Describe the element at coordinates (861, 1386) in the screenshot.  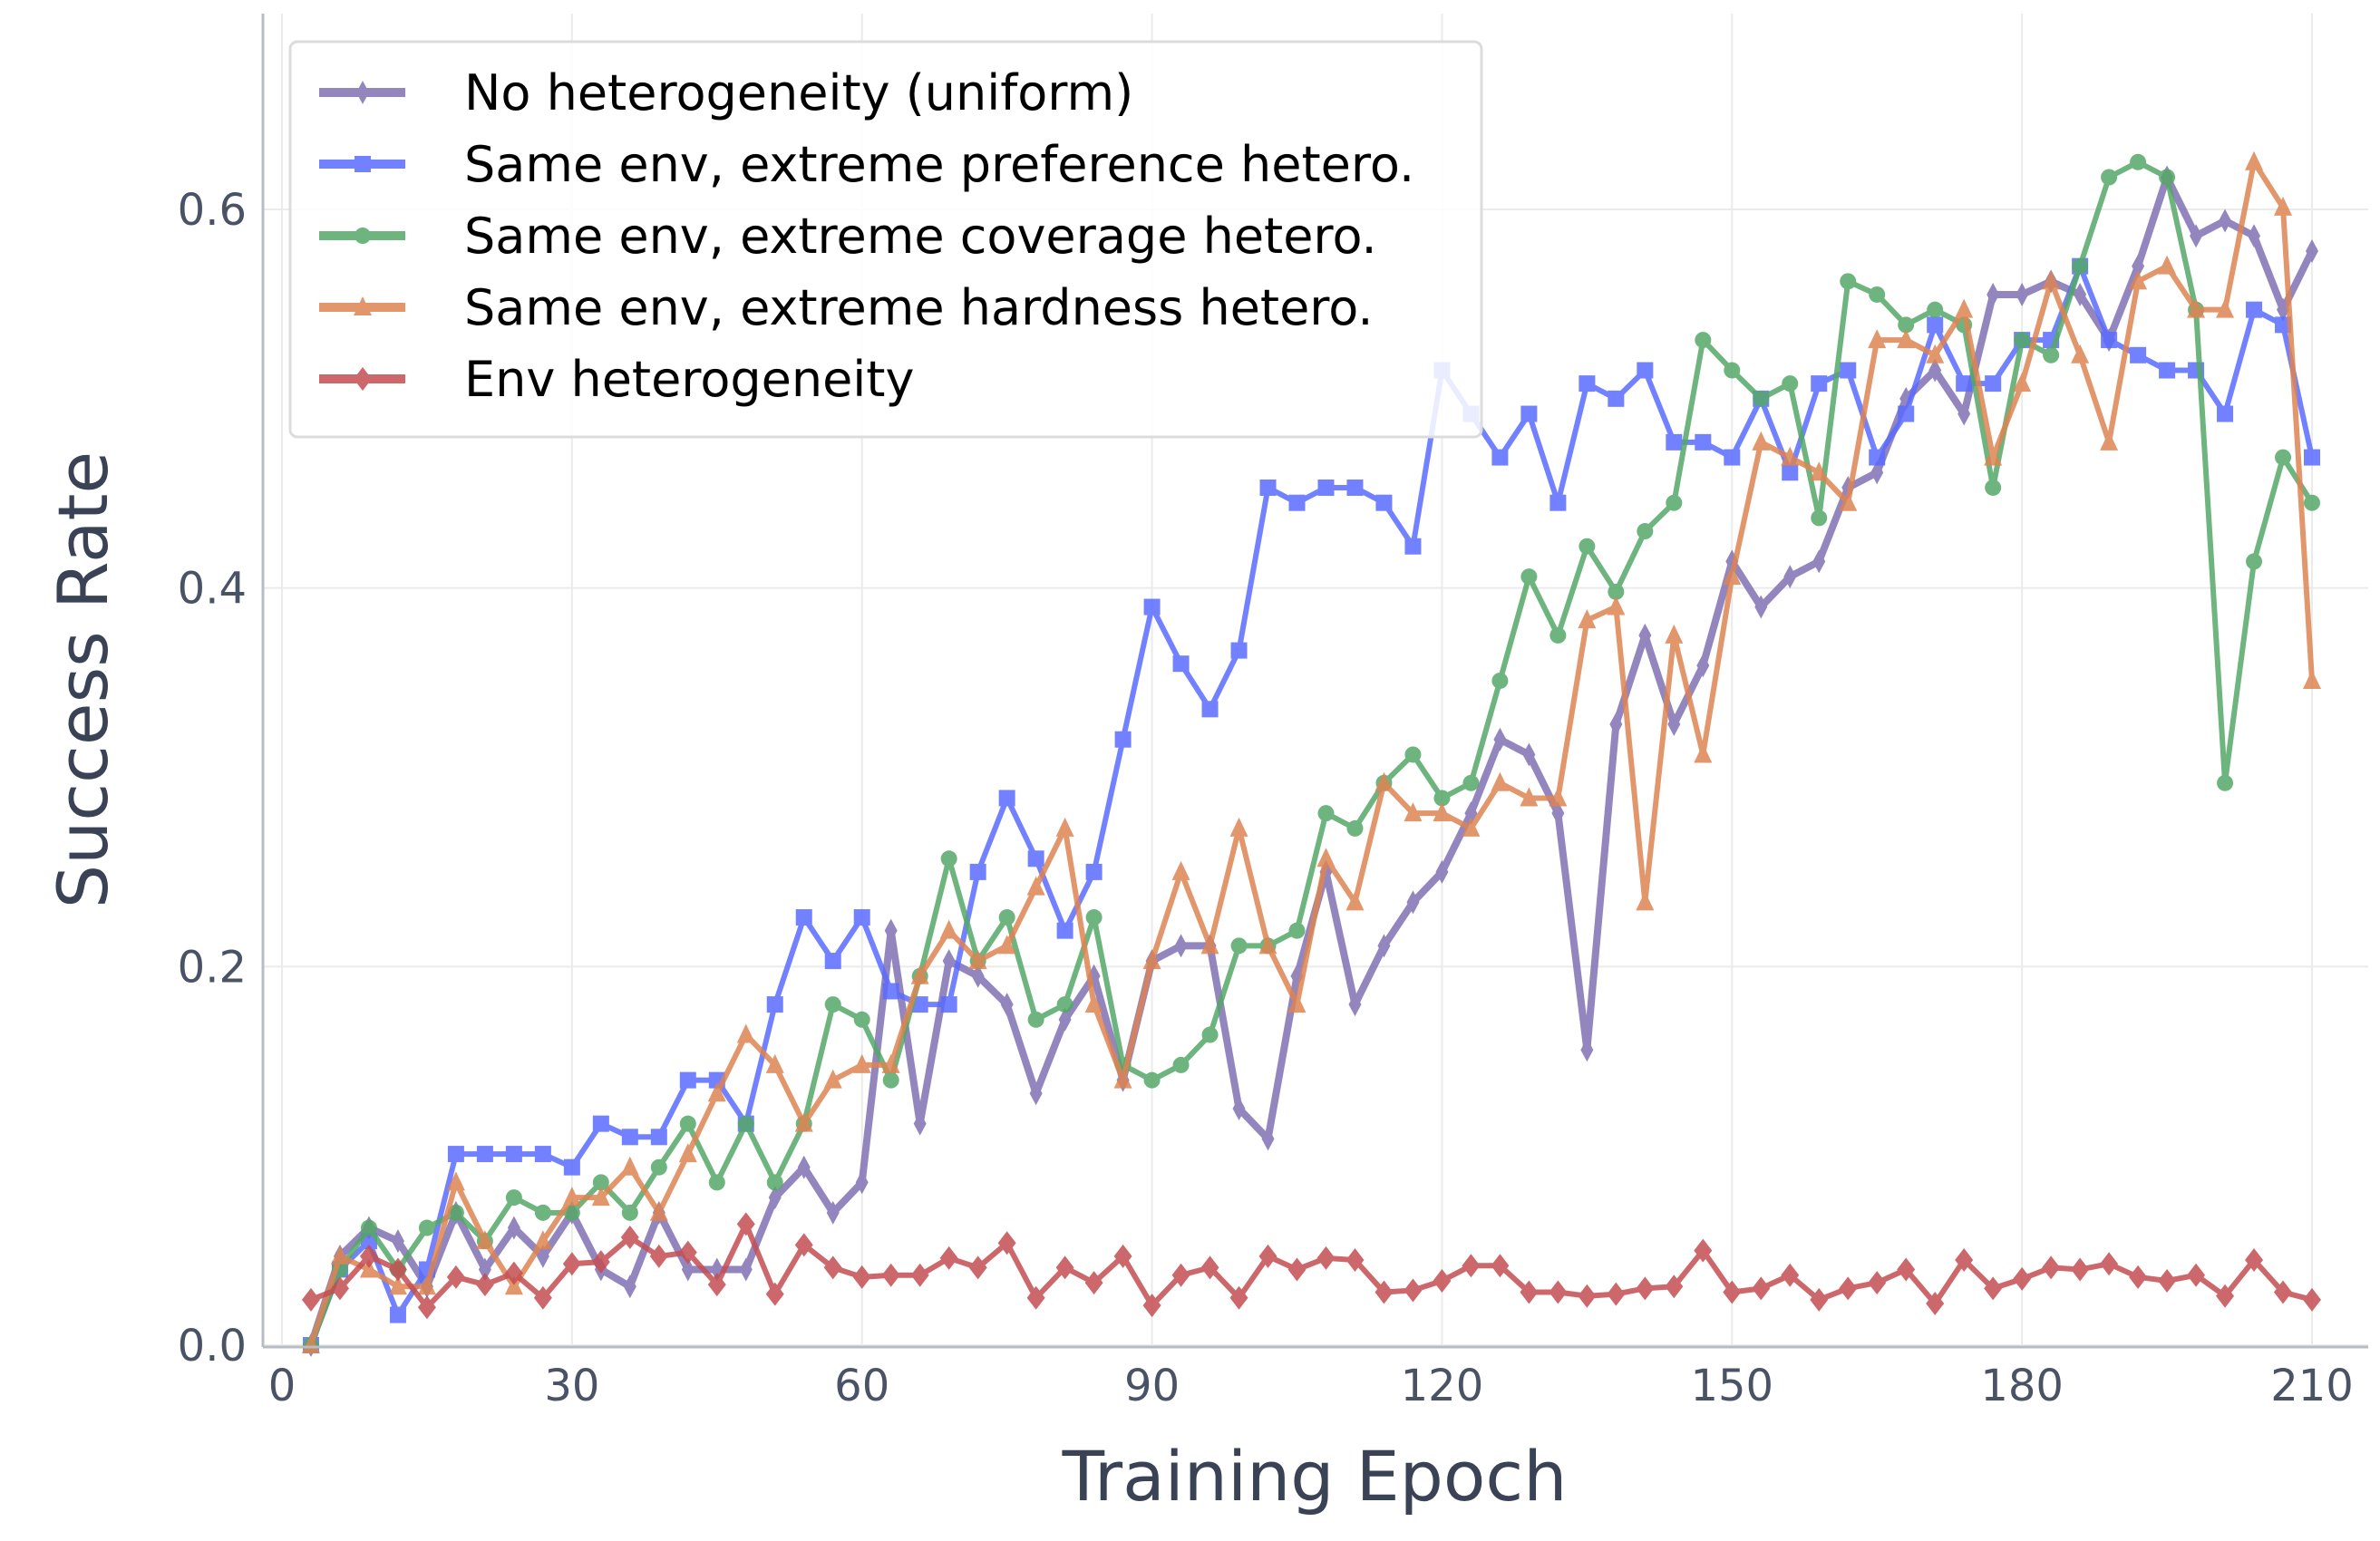
I see `x-tick-label: 60` at that location.